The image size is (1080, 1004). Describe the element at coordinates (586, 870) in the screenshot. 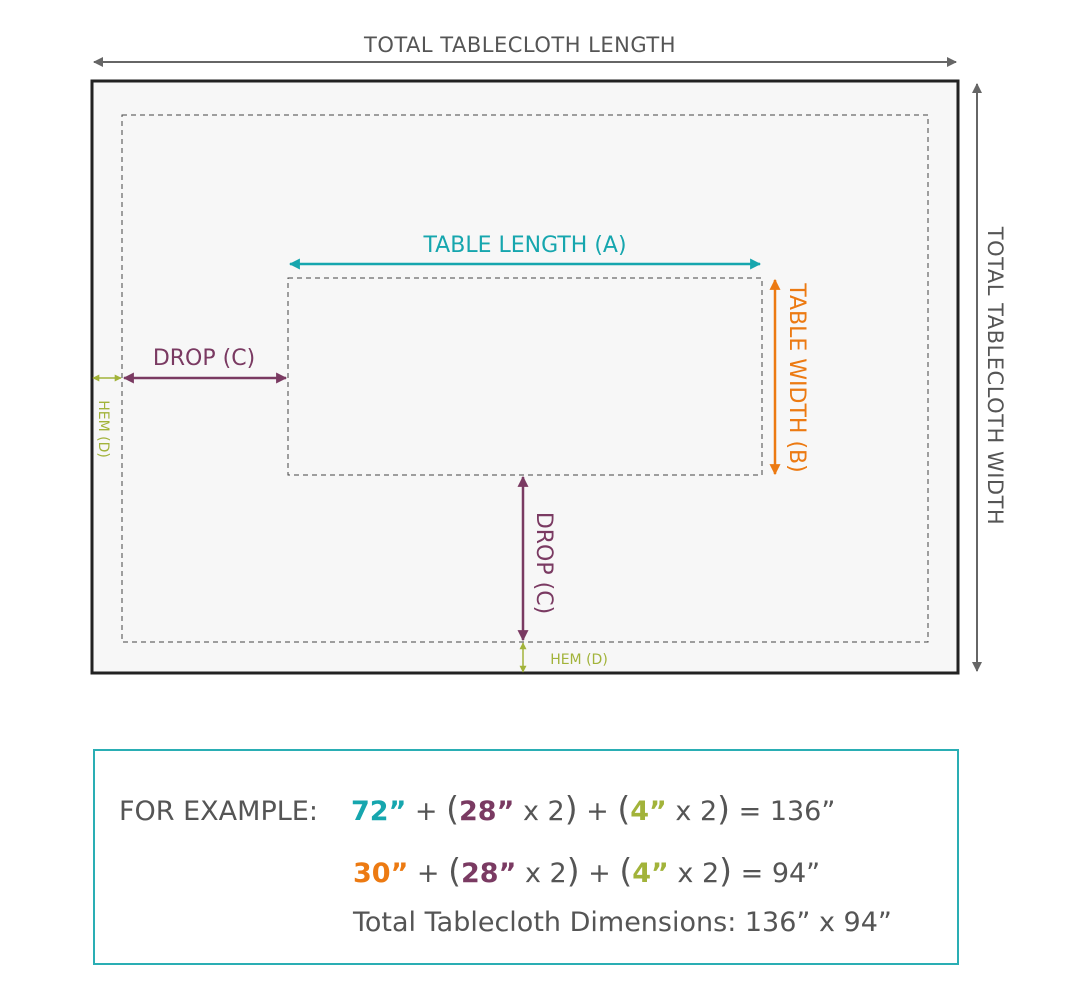

I see `width-formula: 30” + (28” x 2) + (4” x 2) = 94”` at that location.